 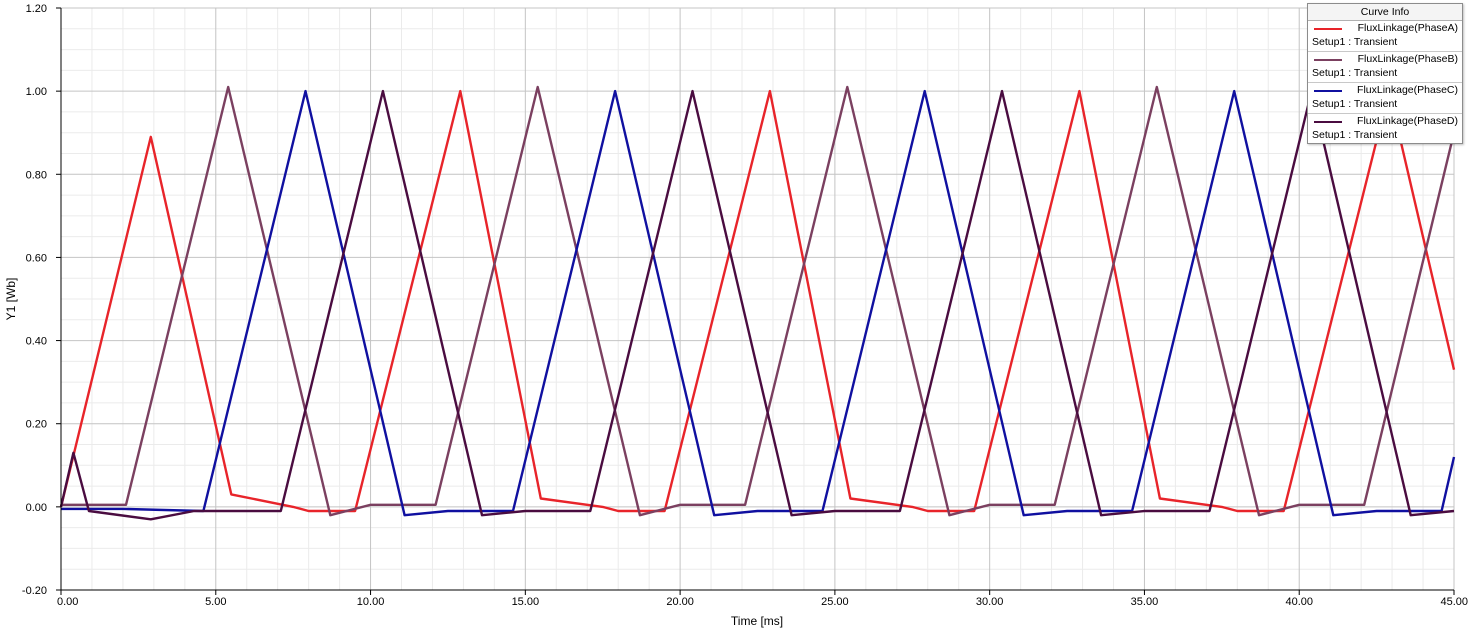 What do you see at coordinates (36, 508) in the screenshot?
I see `y-tick-label: 0.00` at bounding box center [36, 508].